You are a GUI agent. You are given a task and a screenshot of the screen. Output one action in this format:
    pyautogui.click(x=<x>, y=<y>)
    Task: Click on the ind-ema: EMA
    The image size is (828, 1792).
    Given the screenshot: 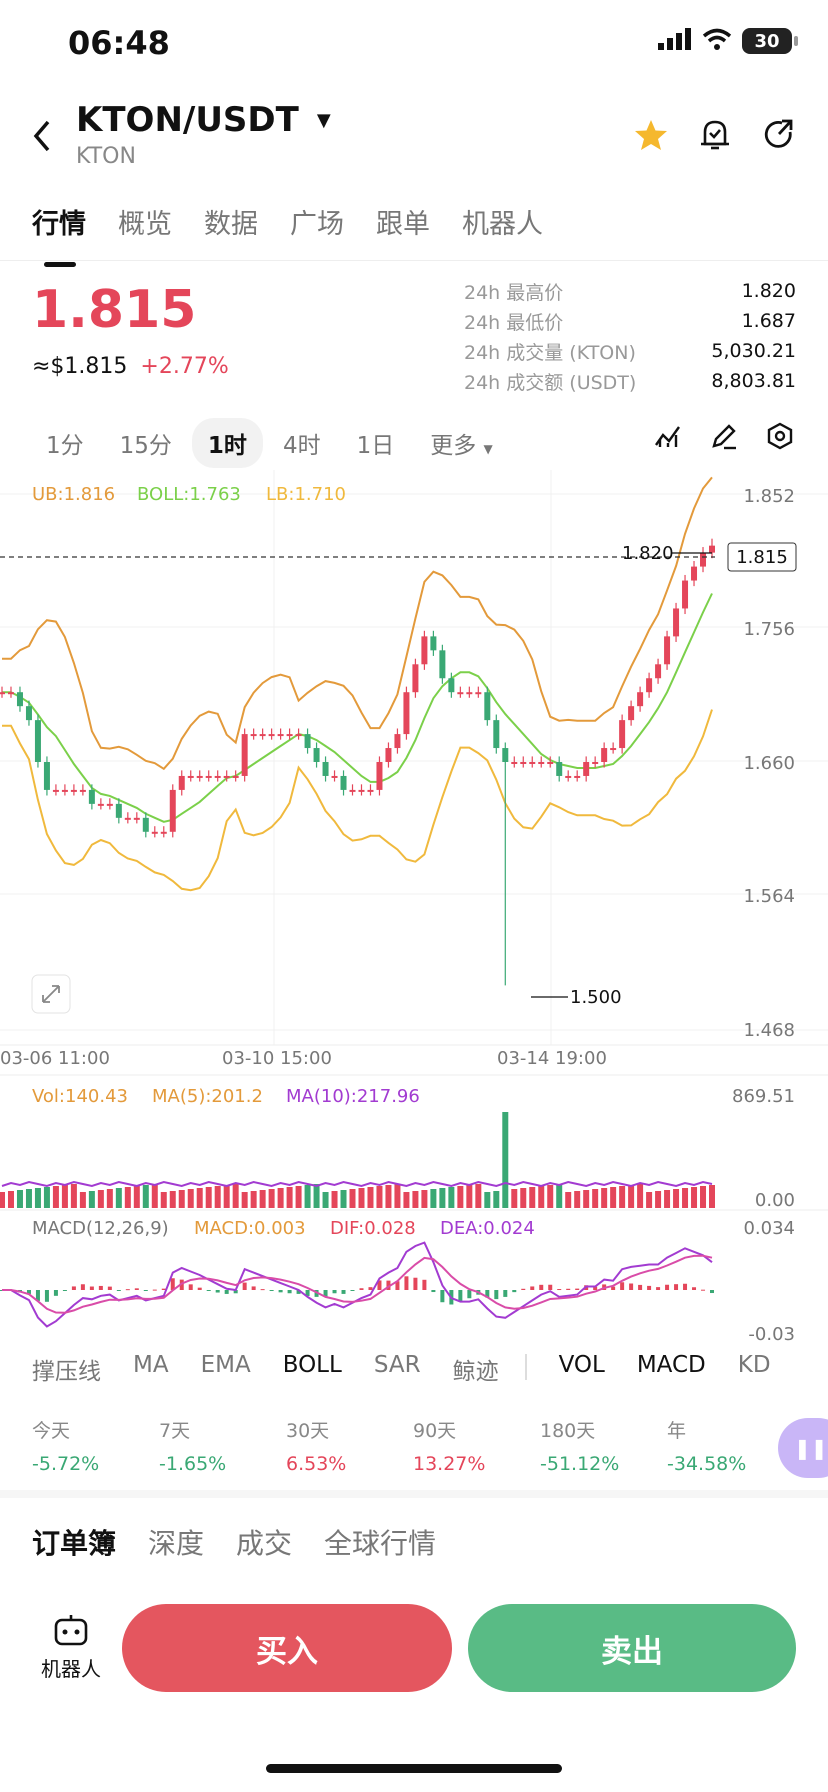 What is the action you would take?
    pyautogui.click(x=225, y=1365)
    